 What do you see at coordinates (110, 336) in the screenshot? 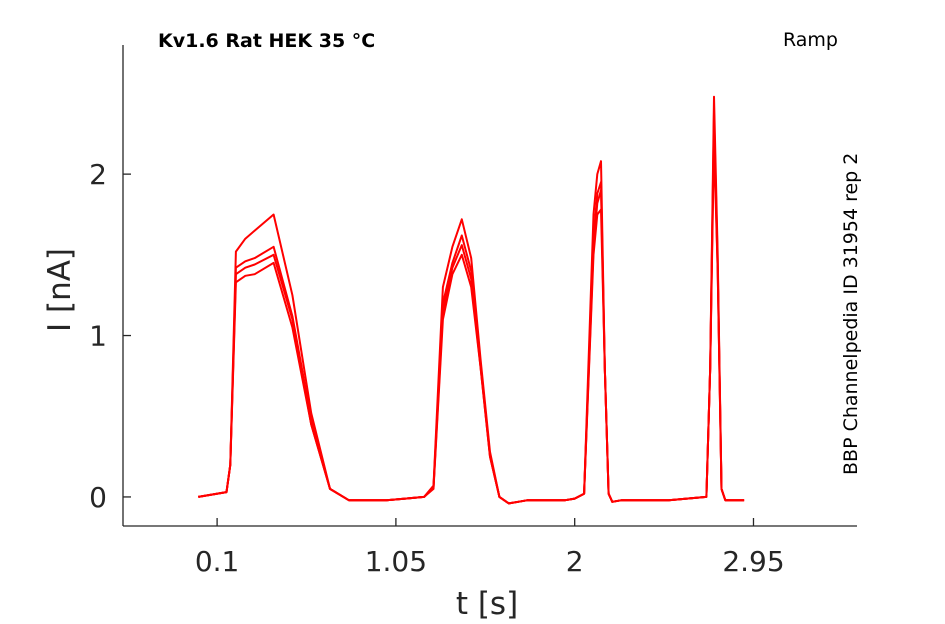
I see `y-ticks: 0 1 2` at bounding box center [110, 336].